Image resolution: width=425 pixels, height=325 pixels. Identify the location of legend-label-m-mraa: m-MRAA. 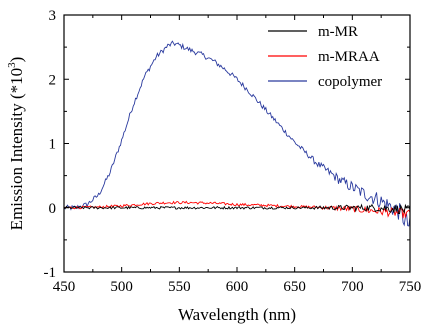
(349, 57).